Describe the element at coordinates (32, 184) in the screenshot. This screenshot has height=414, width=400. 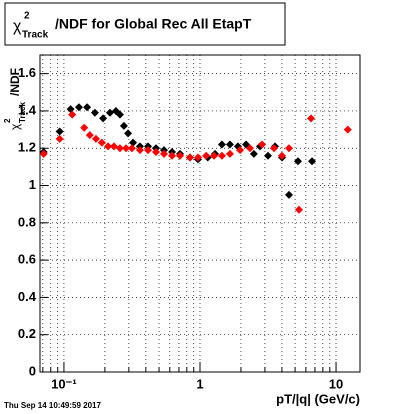
I see `y-tick-label: 1` at that location.